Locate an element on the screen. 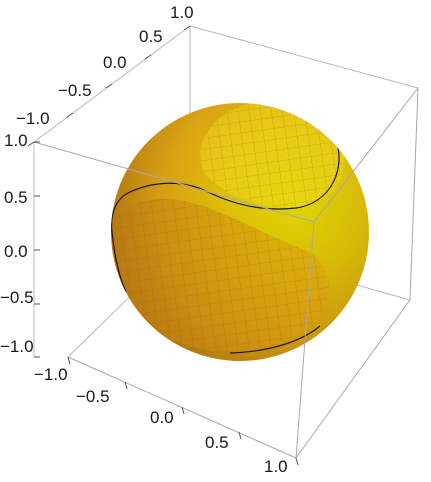 The height and width of the screenshot is (482, 431). z-tick-label: 0.0 is located at coordinates (16, 251).